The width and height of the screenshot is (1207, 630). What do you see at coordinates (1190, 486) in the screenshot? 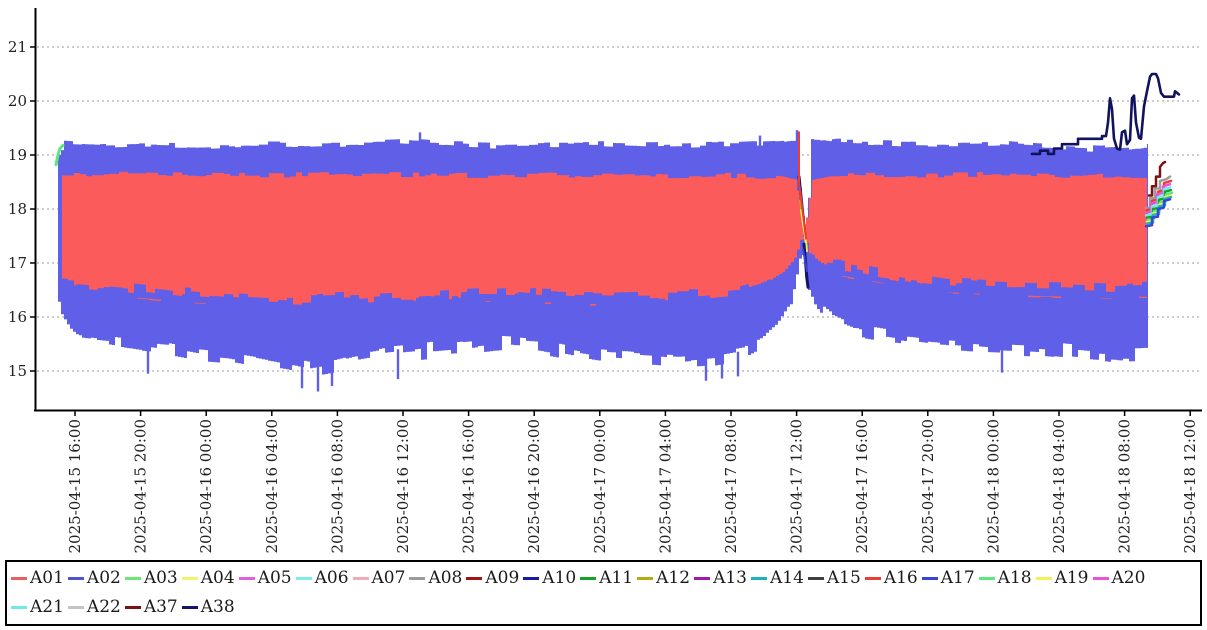
I see `x-tick-label: 2025-04-18 12:00` at bounding box center [1190, 486].